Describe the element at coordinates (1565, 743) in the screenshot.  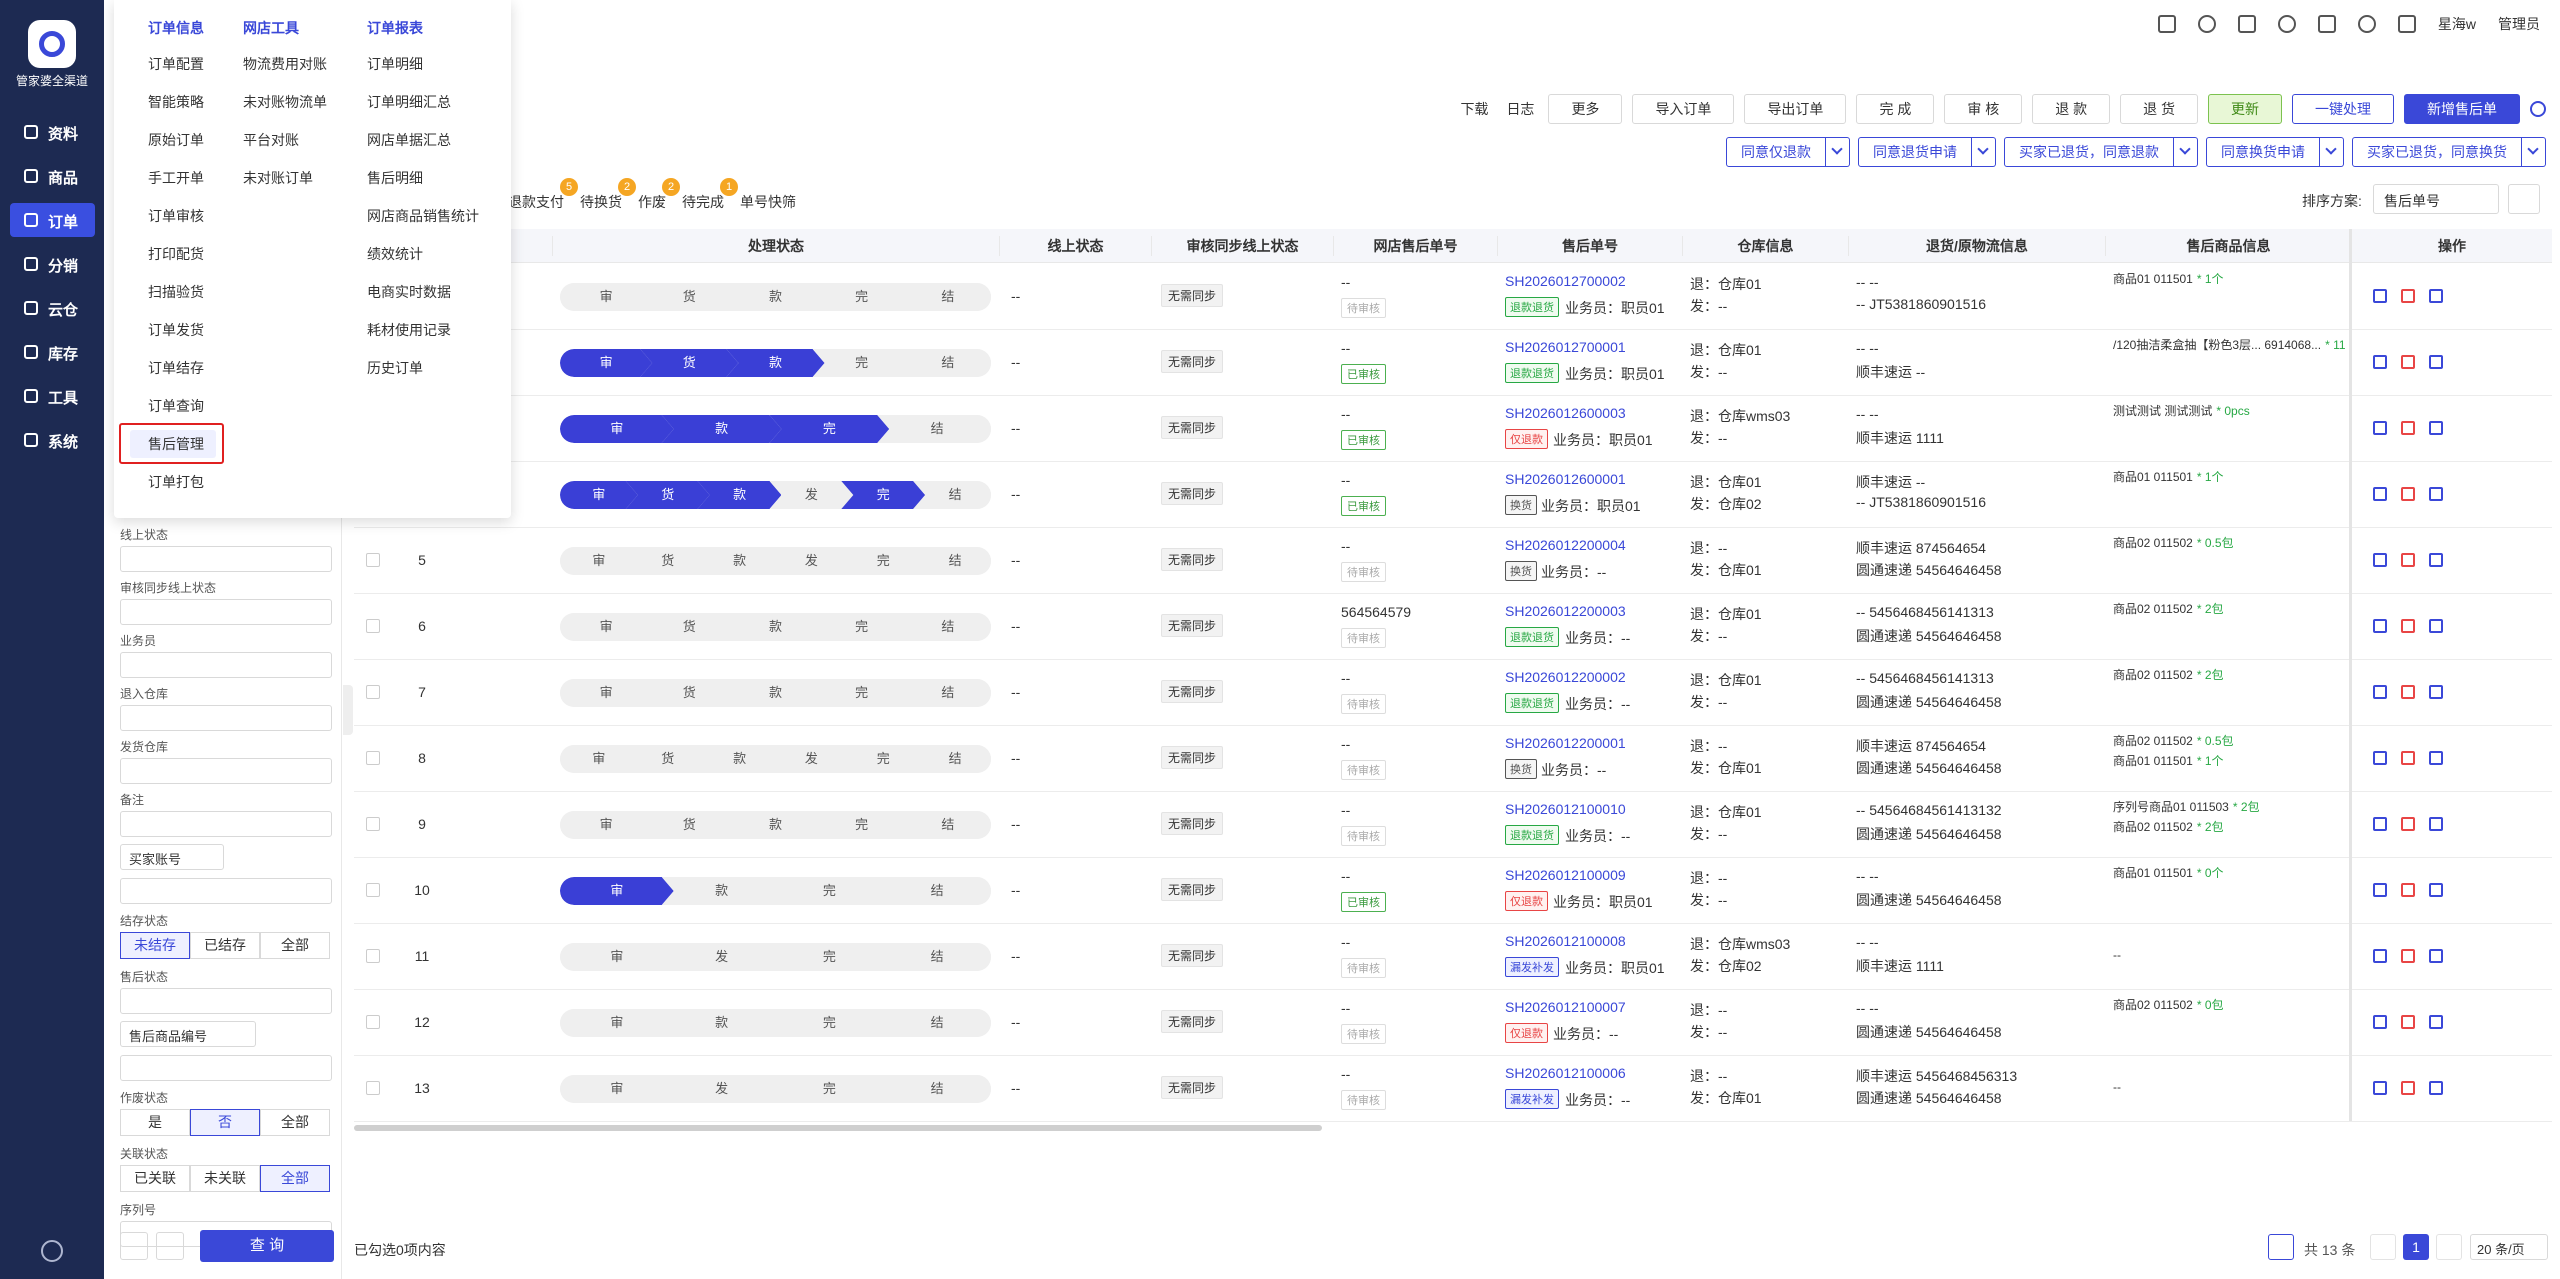
I see `aftersale-no: SH2026012200001` at that location.